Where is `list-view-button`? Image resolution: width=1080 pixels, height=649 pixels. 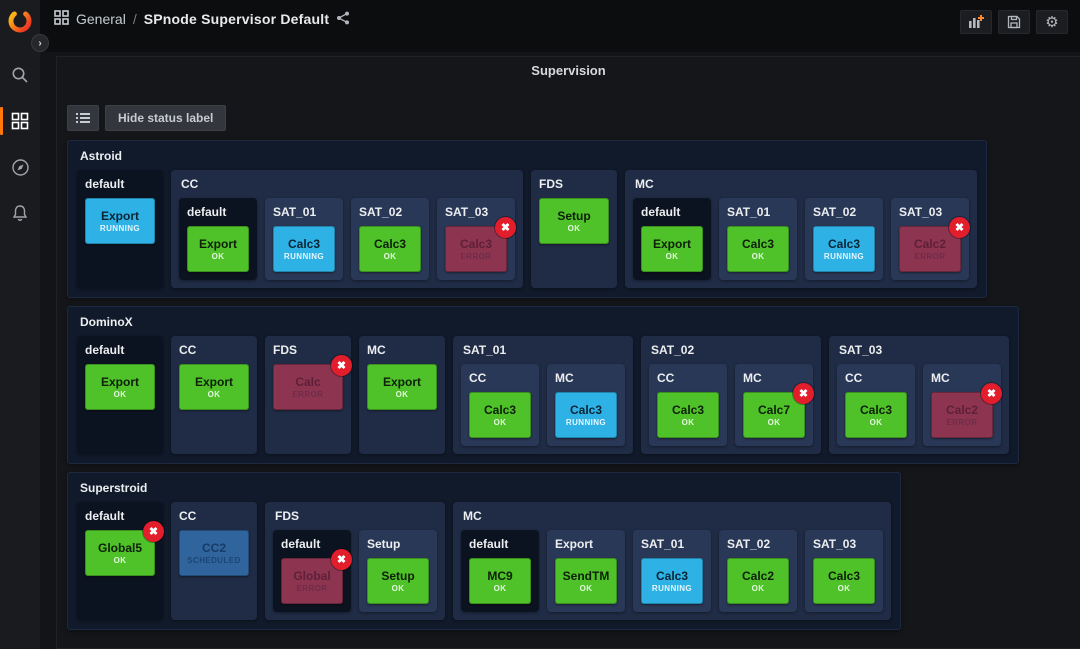
list-view-button is located at coordinates (83, 118).